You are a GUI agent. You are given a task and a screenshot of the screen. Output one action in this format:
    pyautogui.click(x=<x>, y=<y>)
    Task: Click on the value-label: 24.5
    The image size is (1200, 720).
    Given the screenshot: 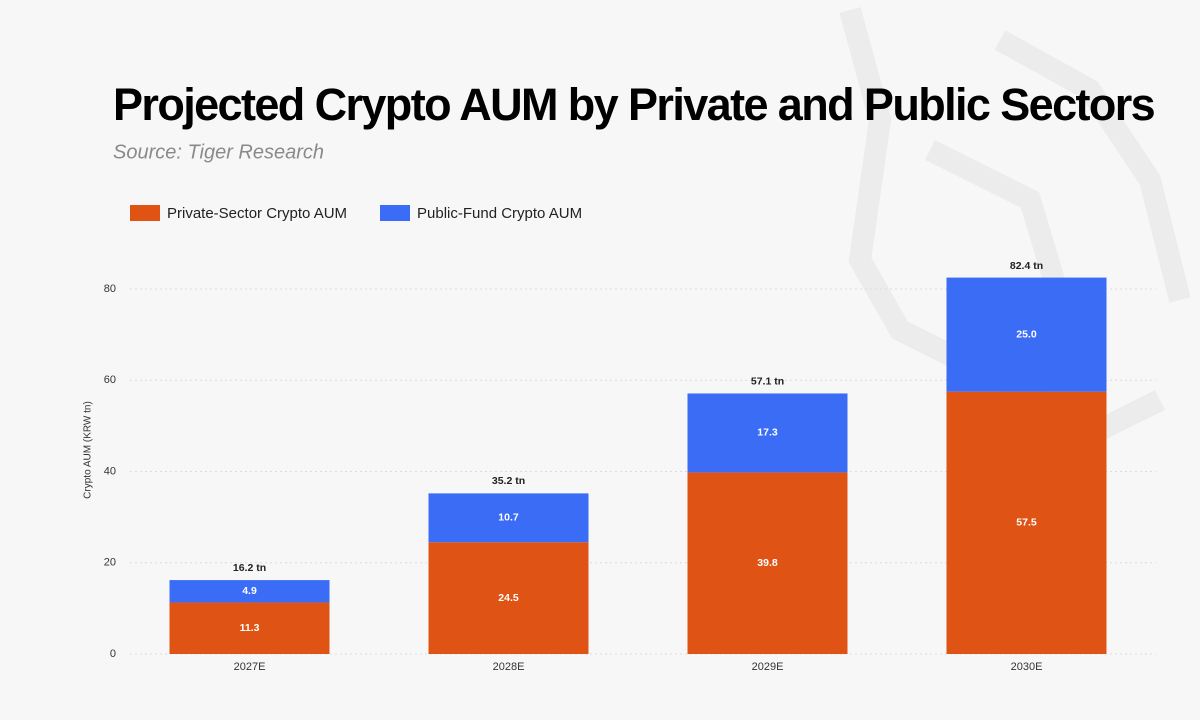 What is the action you would take?
    pyautogui.click(x=508, y=598)
    